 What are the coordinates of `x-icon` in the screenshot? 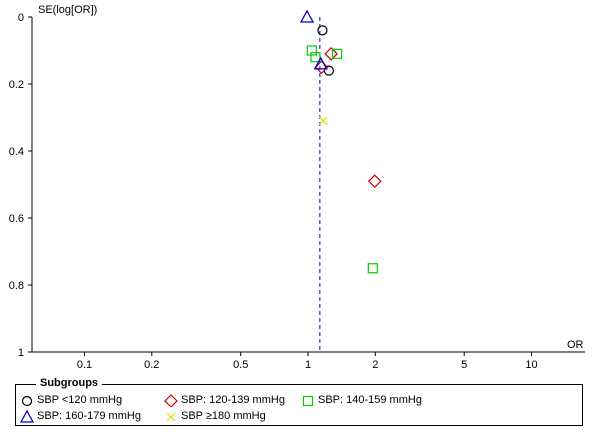 It's located at (171, 417).